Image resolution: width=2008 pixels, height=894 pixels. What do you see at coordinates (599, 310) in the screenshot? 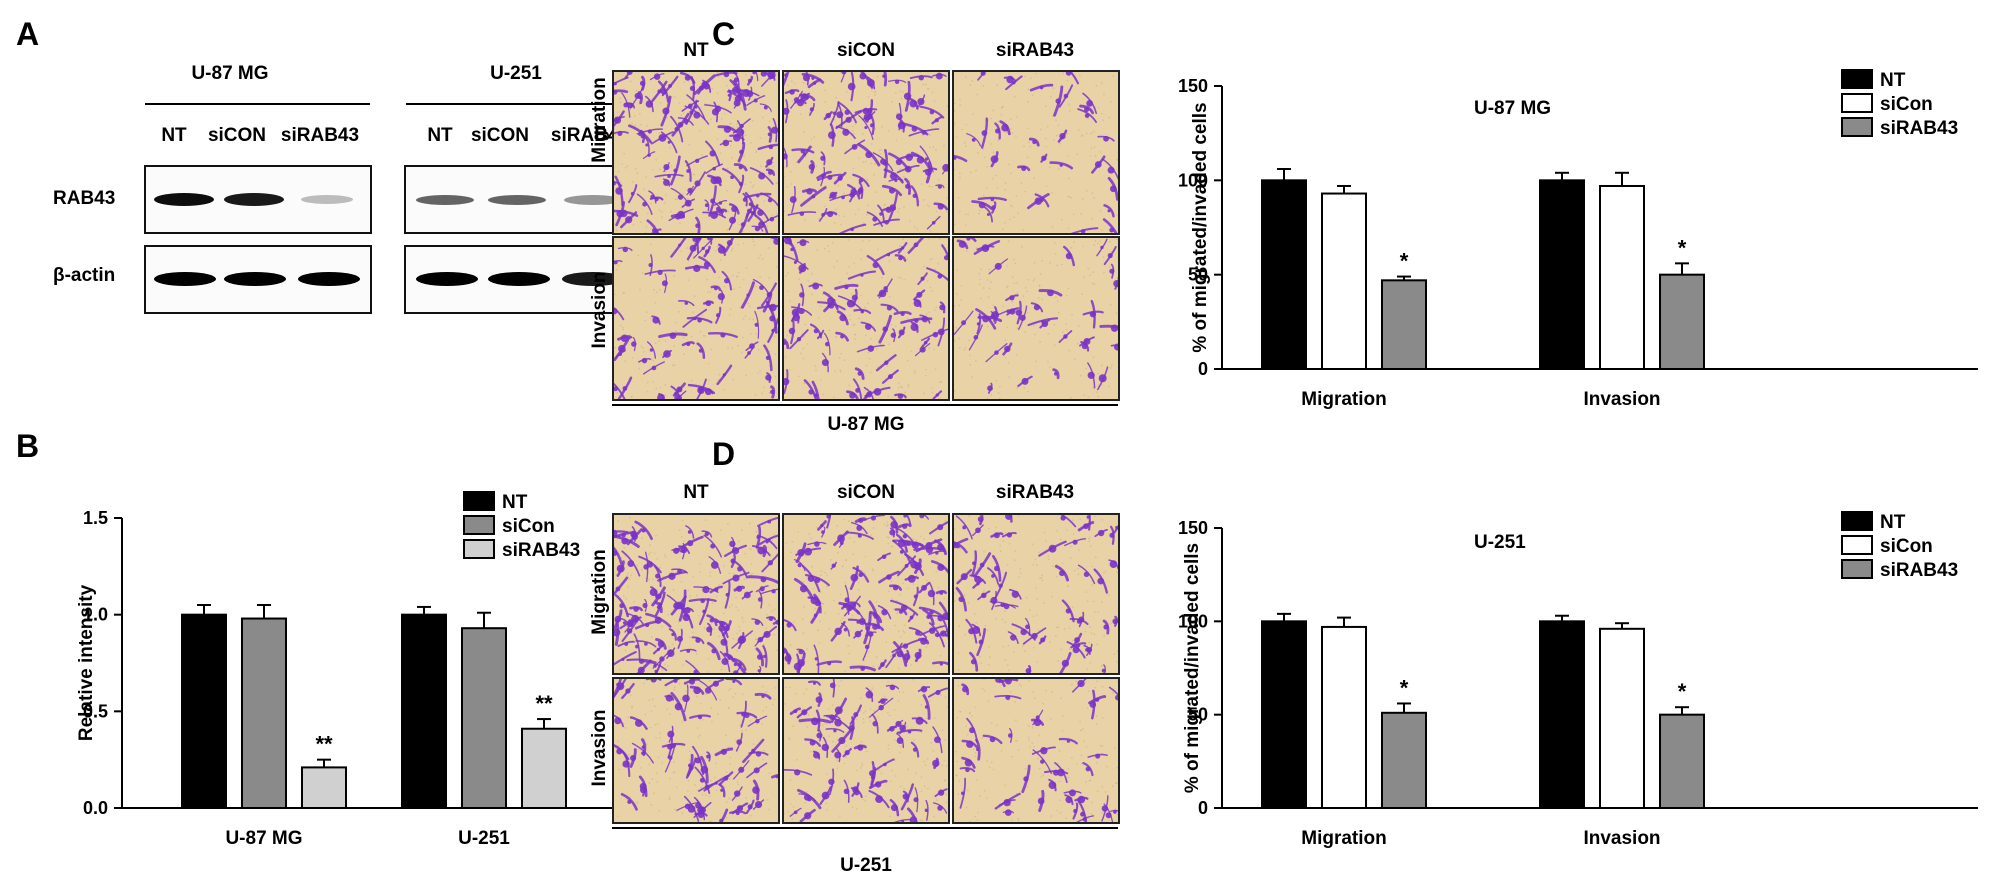
I see `micro-row-label: Invasion` at bounding box center [599, 310].